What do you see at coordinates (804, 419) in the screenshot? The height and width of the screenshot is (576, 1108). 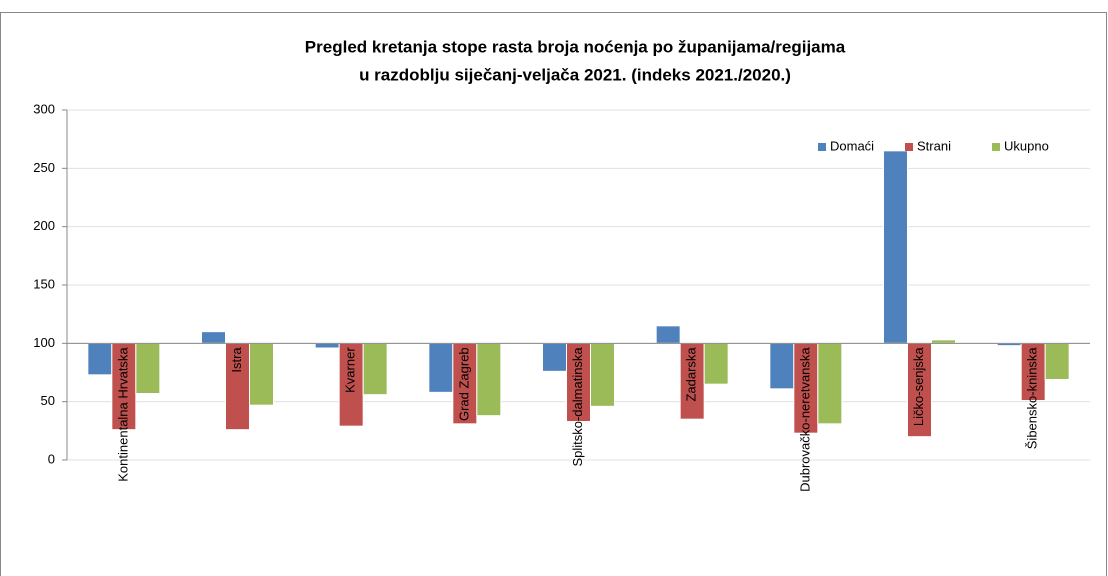 I see `x-tick-label: Dubrovačko-neretvanska` at bounding box center [804, 419].